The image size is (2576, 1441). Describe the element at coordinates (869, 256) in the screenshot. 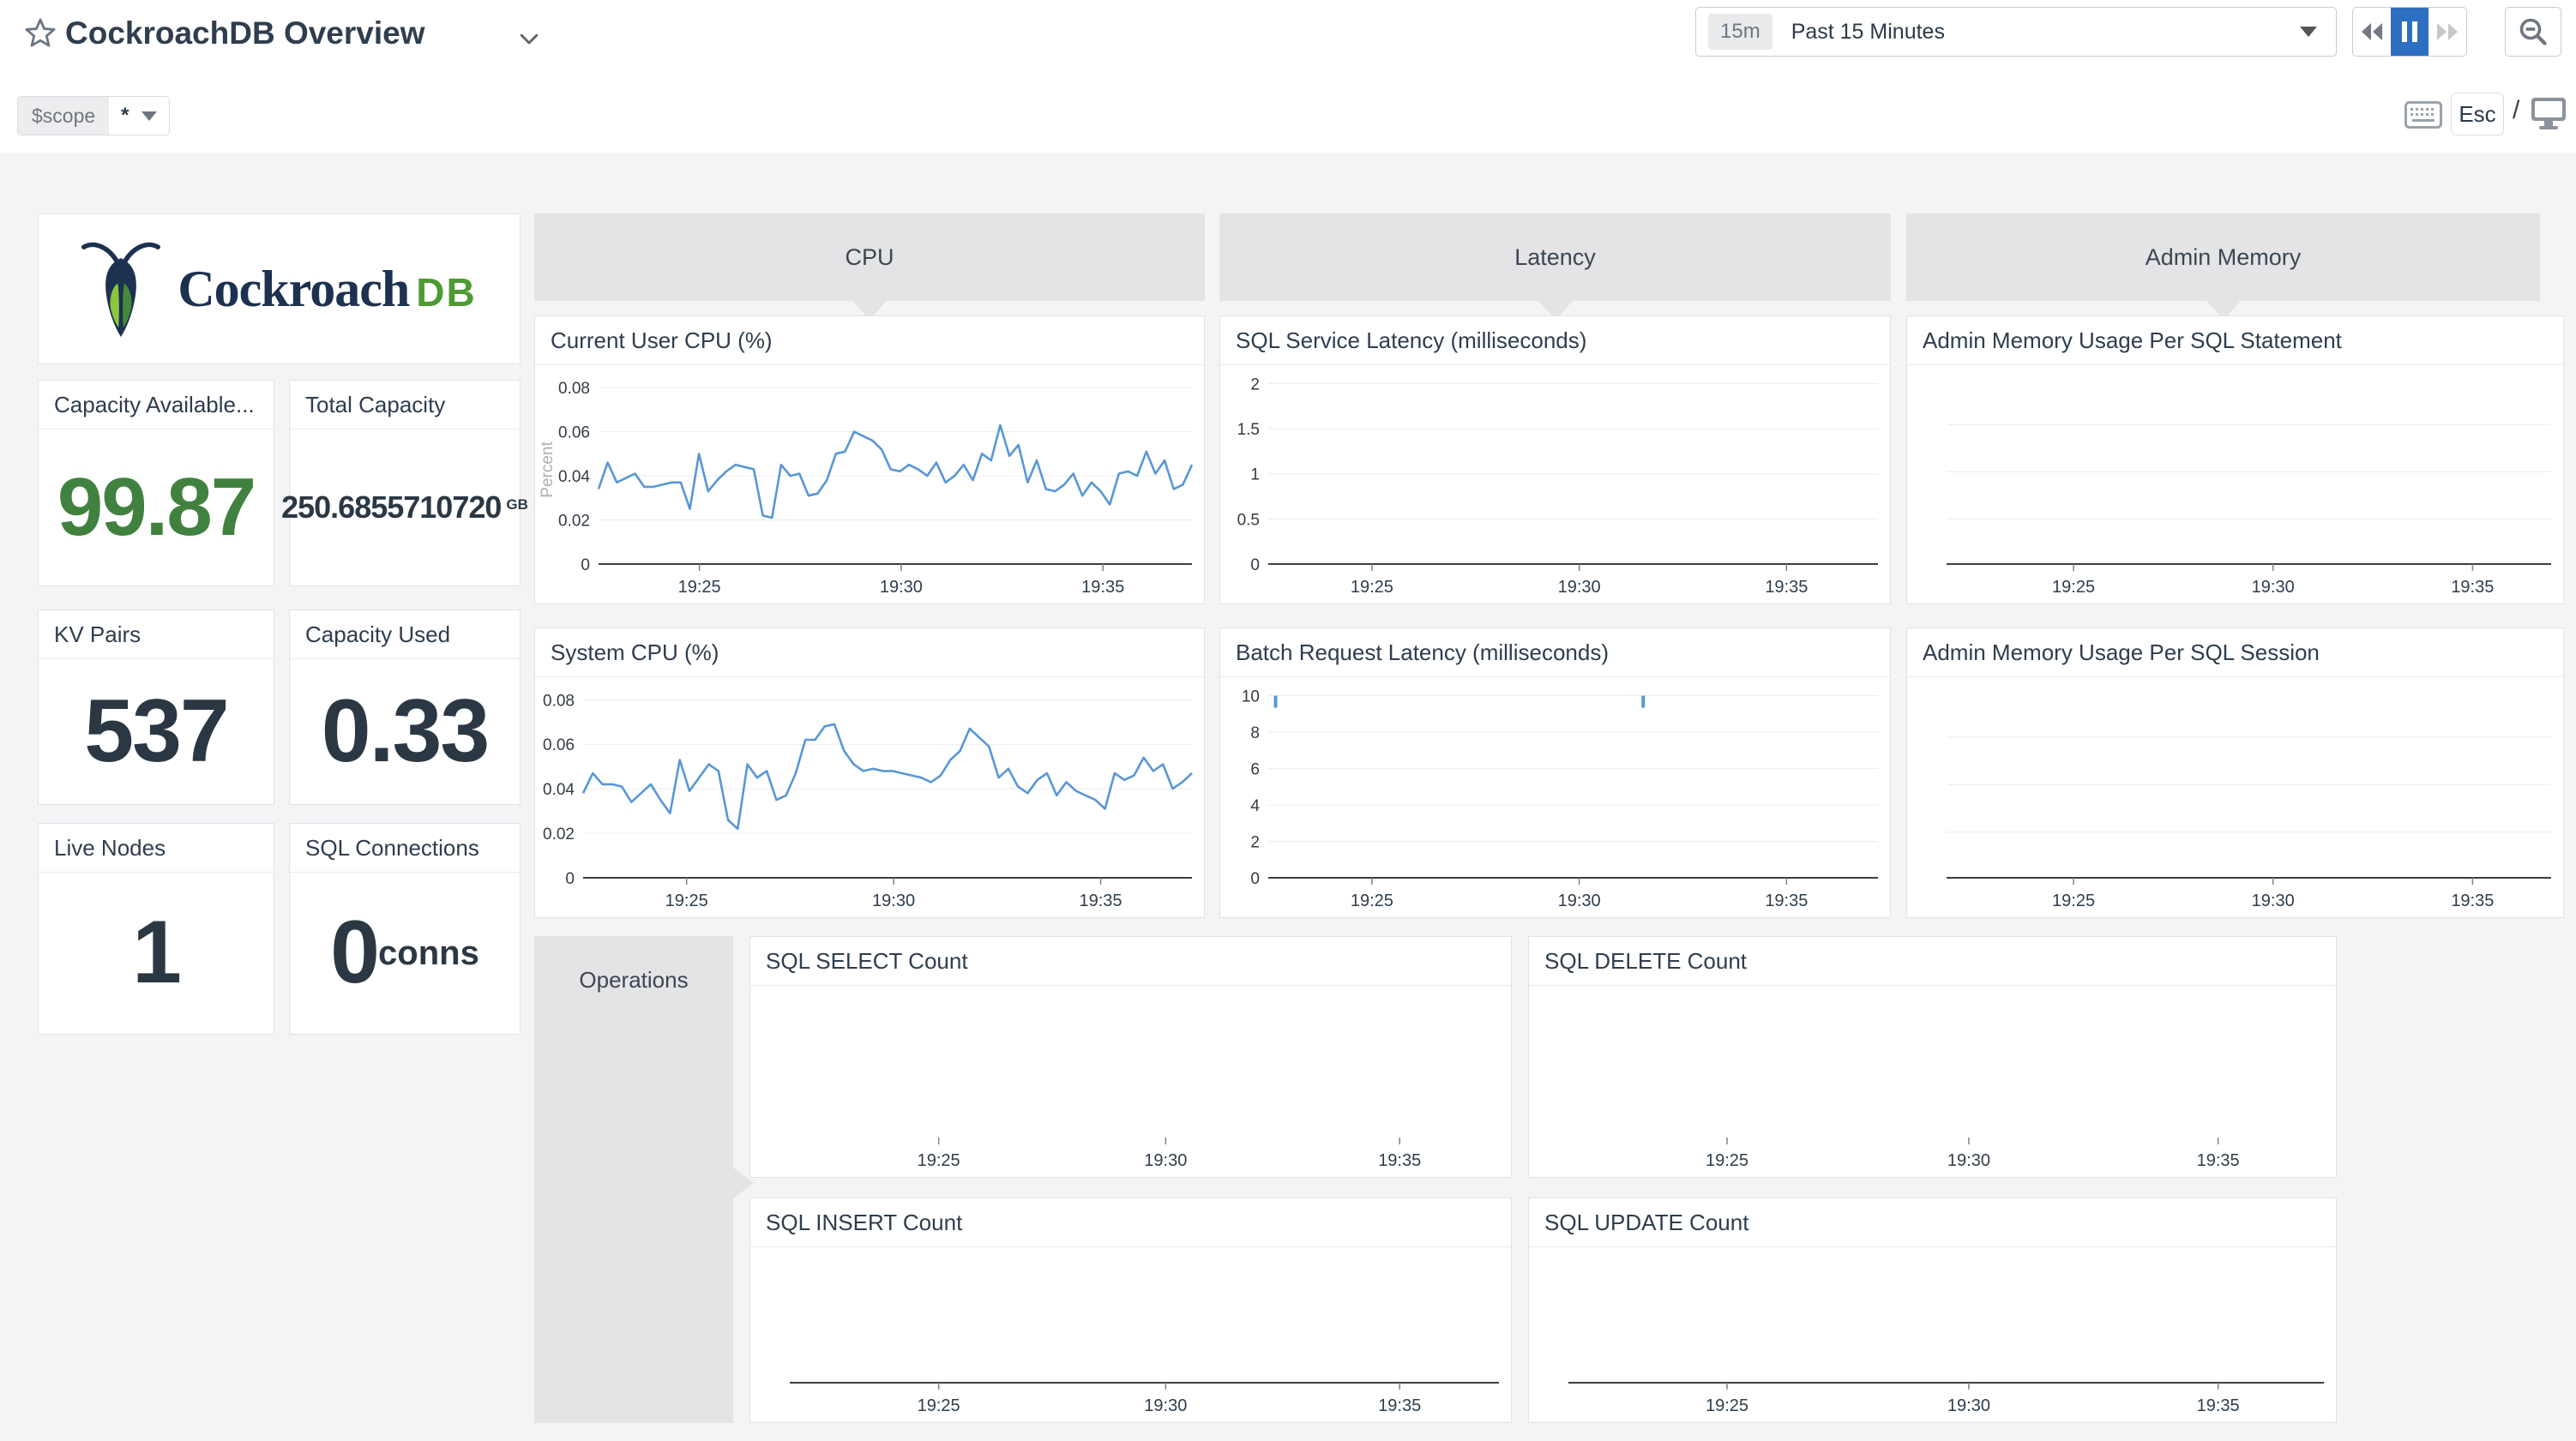

I see `group-header-label: CPU` at that location.